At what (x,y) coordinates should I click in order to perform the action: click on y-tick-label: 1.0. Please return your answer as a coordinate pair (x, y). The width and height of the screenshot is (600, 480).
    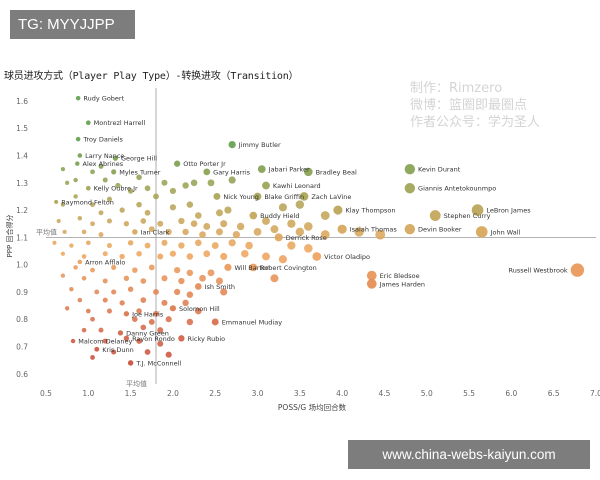
    Looking at the image, I should click on (22, 265).